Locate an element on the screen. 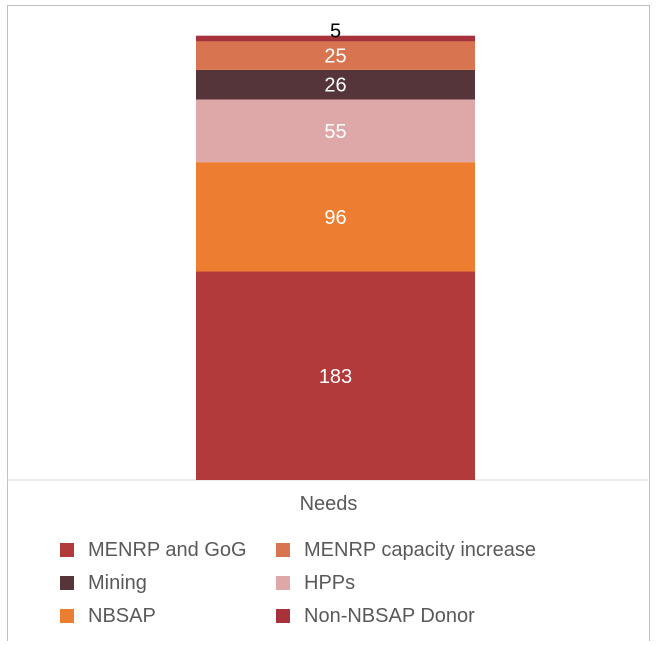  legend-item-hpps: HPPs is located at coordinates (315, 583).